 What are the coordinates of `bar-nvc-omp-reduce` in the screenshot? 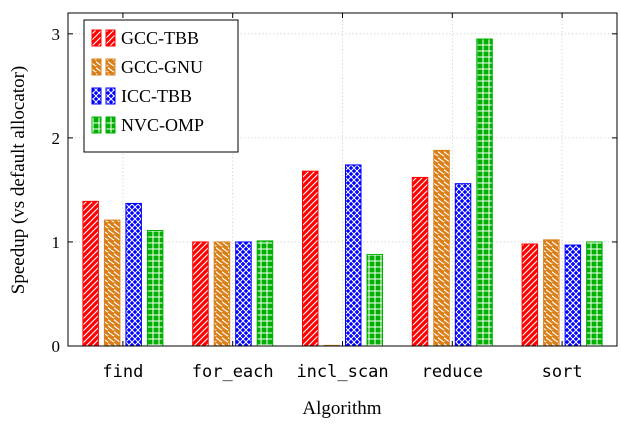 It's located at (484, 192).